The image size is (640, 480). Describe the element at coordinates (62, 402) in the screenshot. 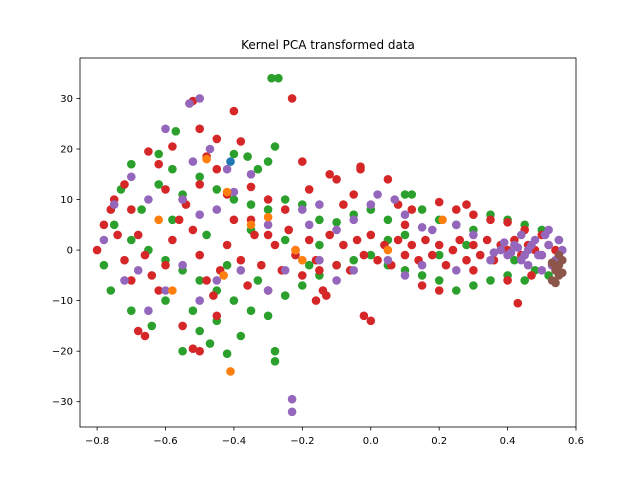

I see `y-tick-label: −30` at that location.